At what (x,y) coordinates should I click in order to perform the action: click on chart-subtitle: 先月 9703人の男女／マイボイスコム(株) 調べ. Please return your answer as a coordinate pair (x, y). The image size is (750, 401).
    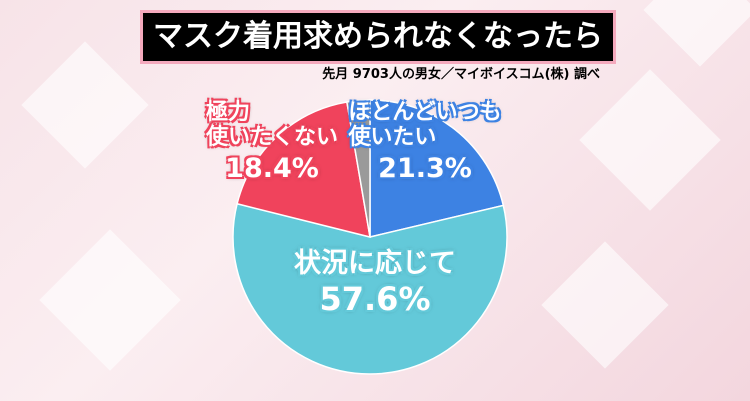
    Looking at the image, I should click on (461, 74).